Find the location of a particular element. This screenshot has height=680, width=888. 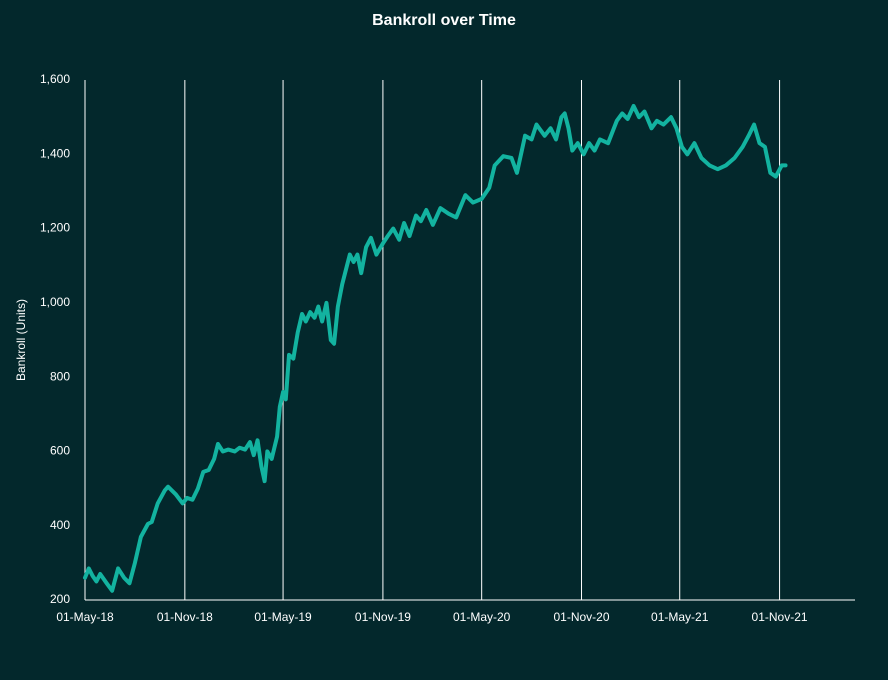

y-tick-label: 1,600 is located at coordinates (55, 79).